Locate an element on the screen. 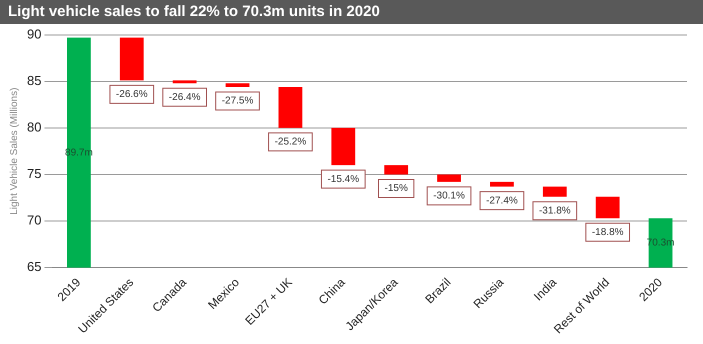 The width and height of the screenshot is (703, 344). y-axis-title: Light Vehicle Sales (Millions) is located at coordinates (14, 151).